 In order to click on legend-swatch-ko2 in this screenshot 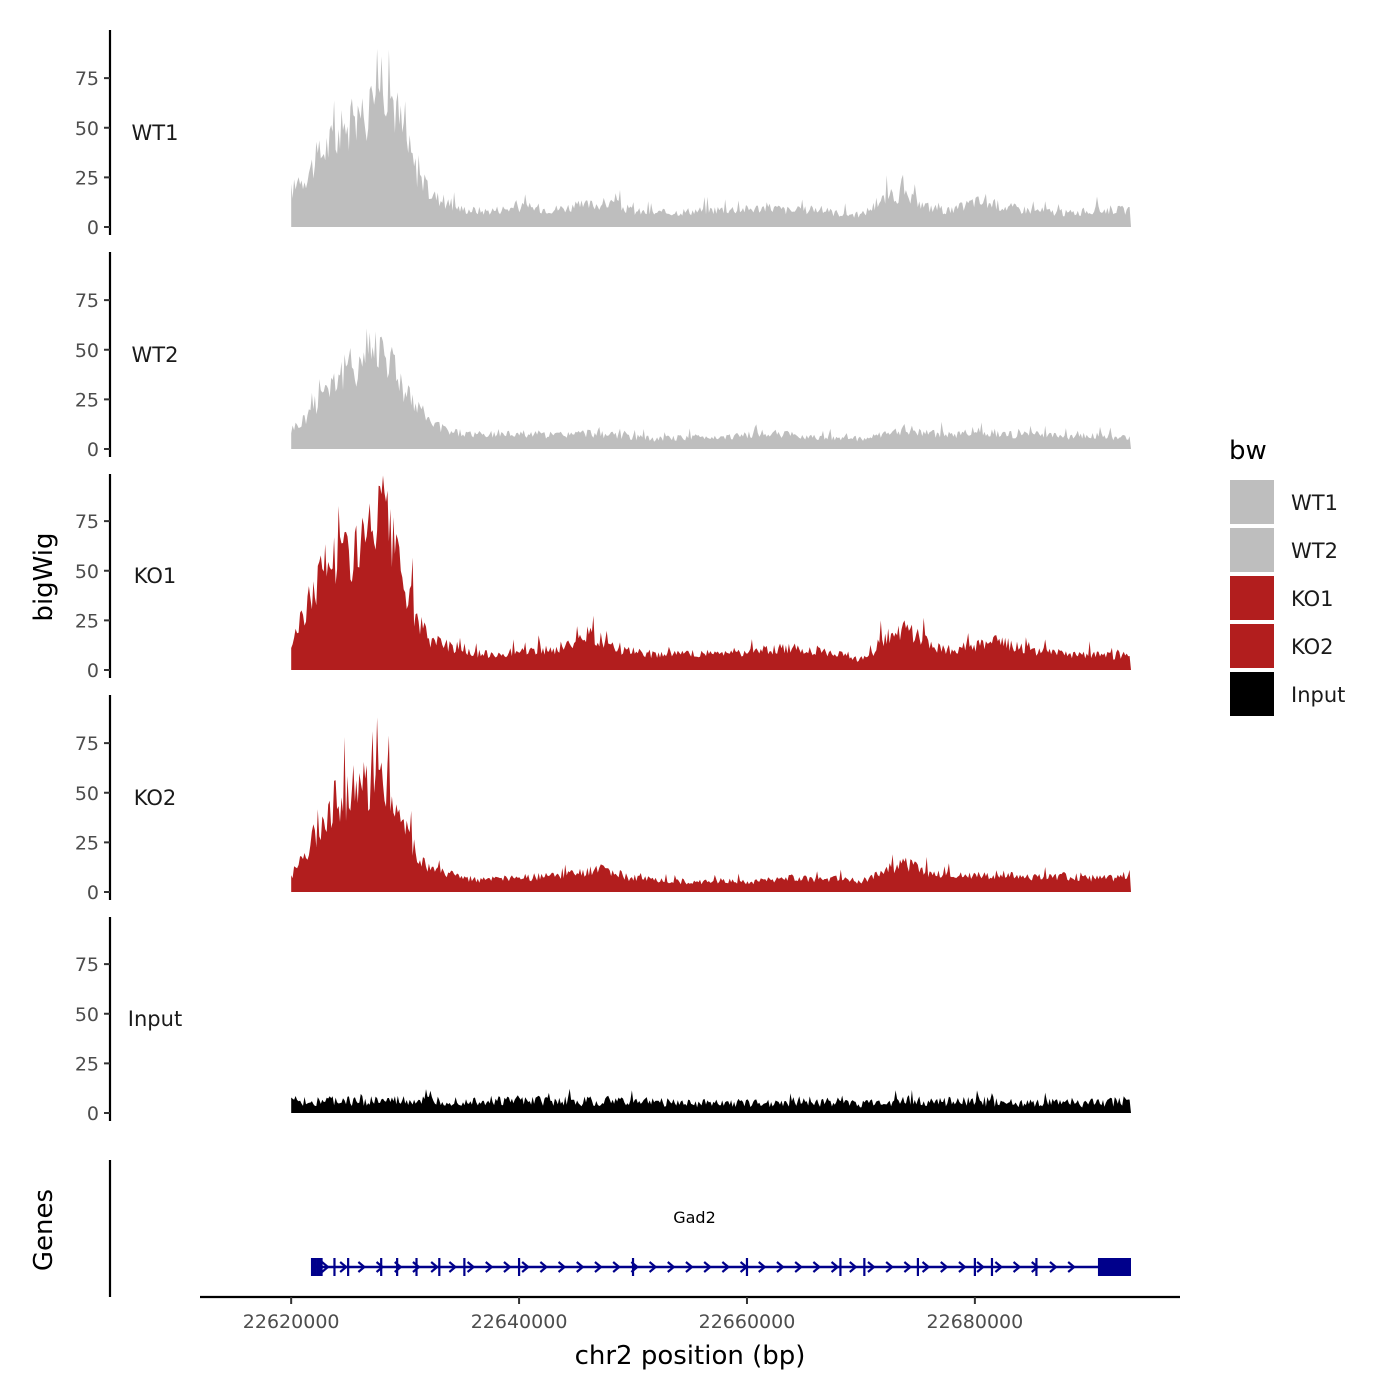, I will do `click(1252, 646)`.